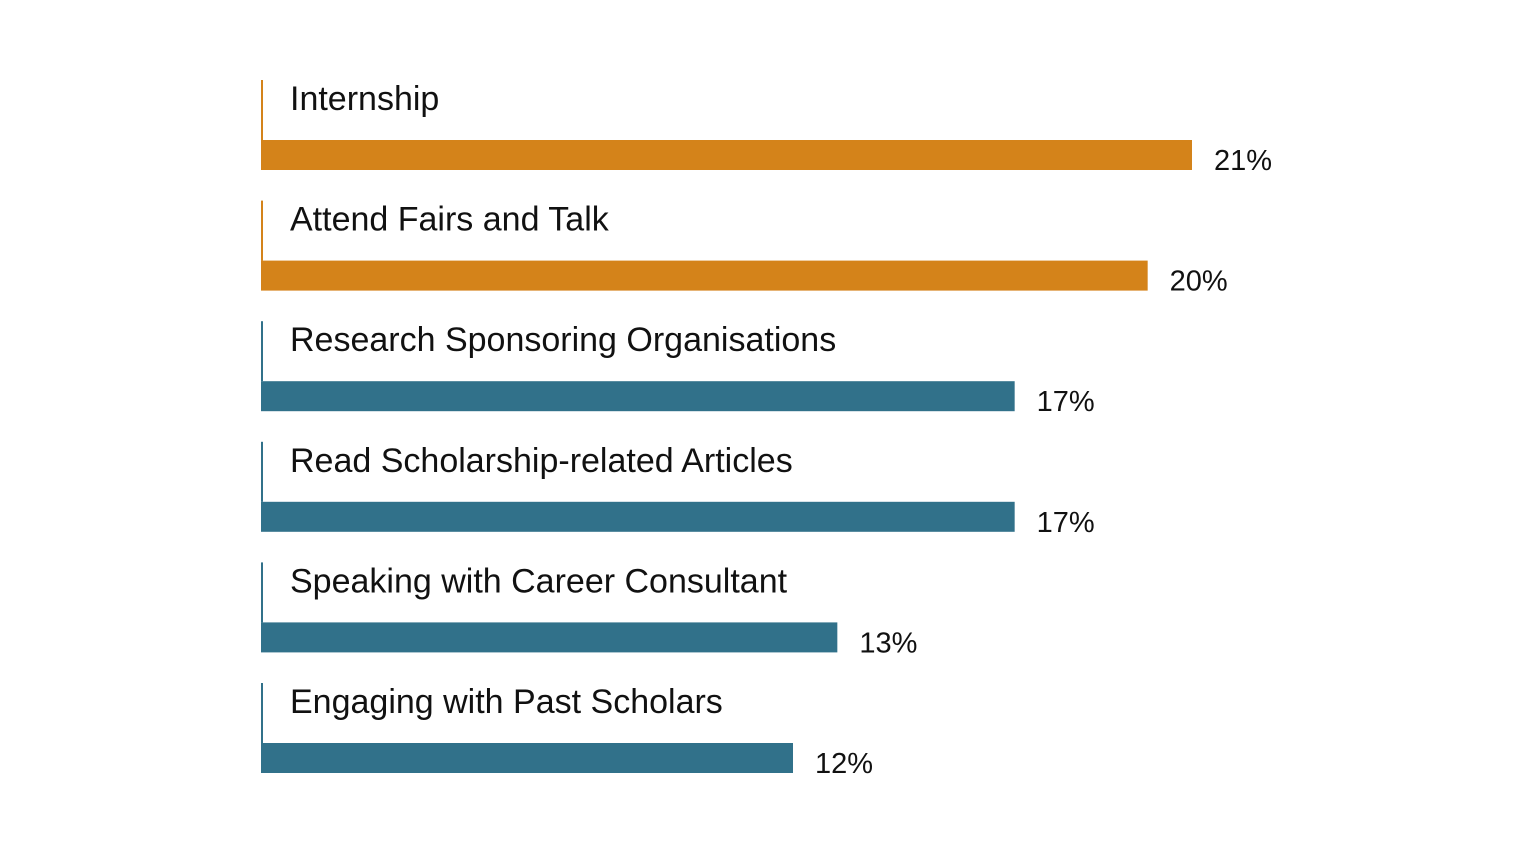  I want to click on value-label: 20%, so click(1199, 282).